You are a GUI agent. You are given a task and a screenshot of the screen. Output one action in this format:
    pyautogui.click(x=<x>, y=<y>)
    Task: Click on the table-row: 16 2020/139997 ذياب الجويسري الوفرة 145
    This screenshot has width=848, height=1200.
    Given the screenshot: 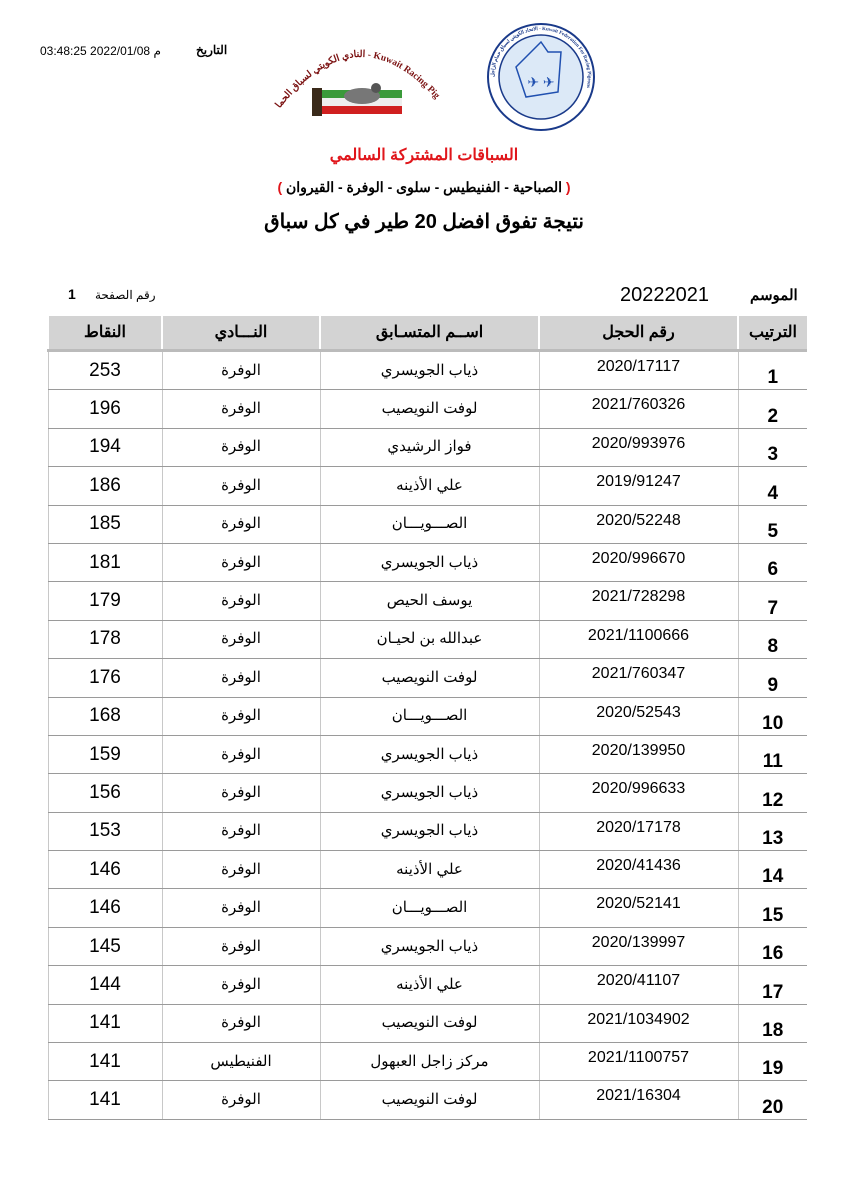 What is the action you would take?
    pyautogui.click(x=427, y=947)
    